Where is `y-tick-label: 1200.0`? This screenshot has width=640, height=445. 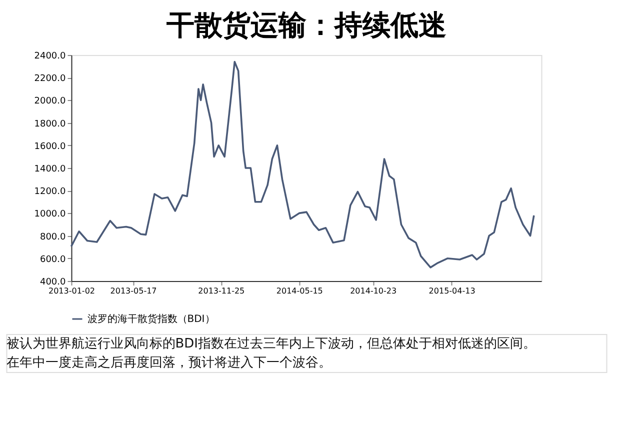
y-tick-label: 1200.0 is located at coordinates (50, 192).